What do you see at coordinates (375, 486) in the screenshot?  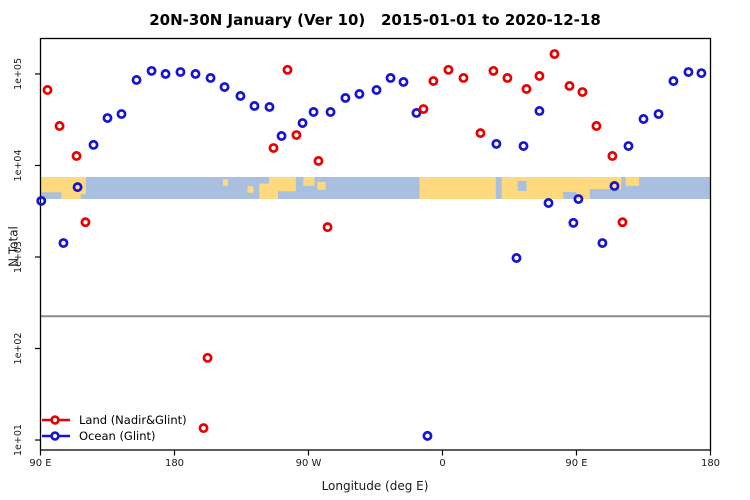 I see `x-axis-title: Longitude (deg E)` at bounding box center [375, 486].